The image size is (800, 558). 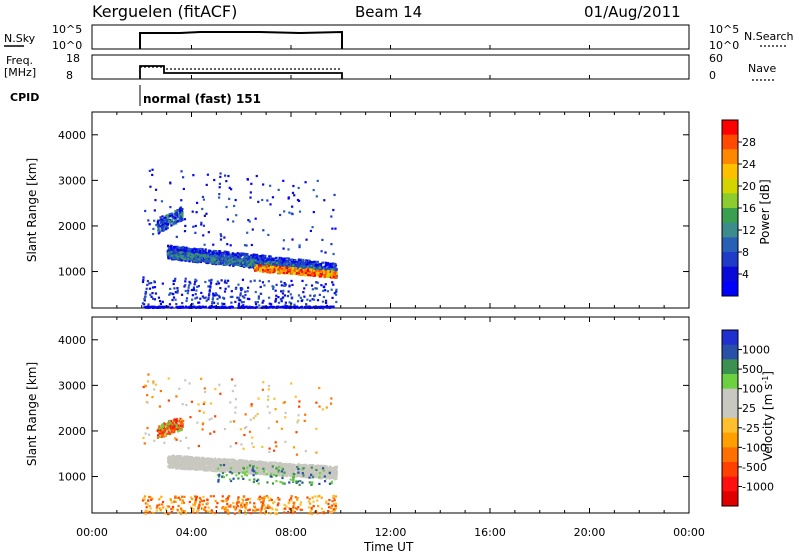 What do you see at coordinates (388, 12) in the screenshot?
I see `beam-label: Beam 14` at bounding box center [388, 12].